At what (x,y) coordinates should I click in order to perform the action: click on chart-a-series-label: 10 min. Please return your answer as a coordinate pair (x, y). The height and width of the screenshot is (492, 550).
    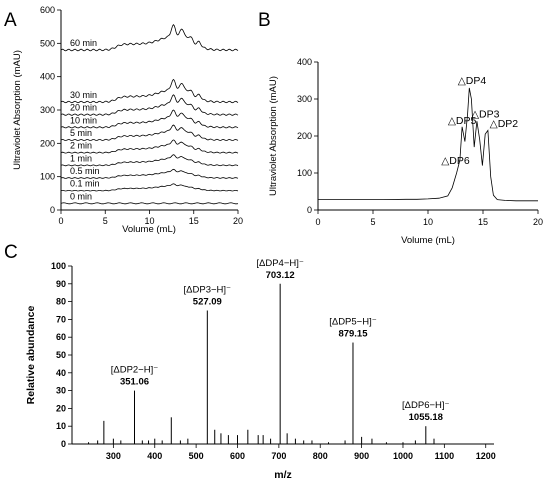
    Looking at the image, I should click on (83, 120).